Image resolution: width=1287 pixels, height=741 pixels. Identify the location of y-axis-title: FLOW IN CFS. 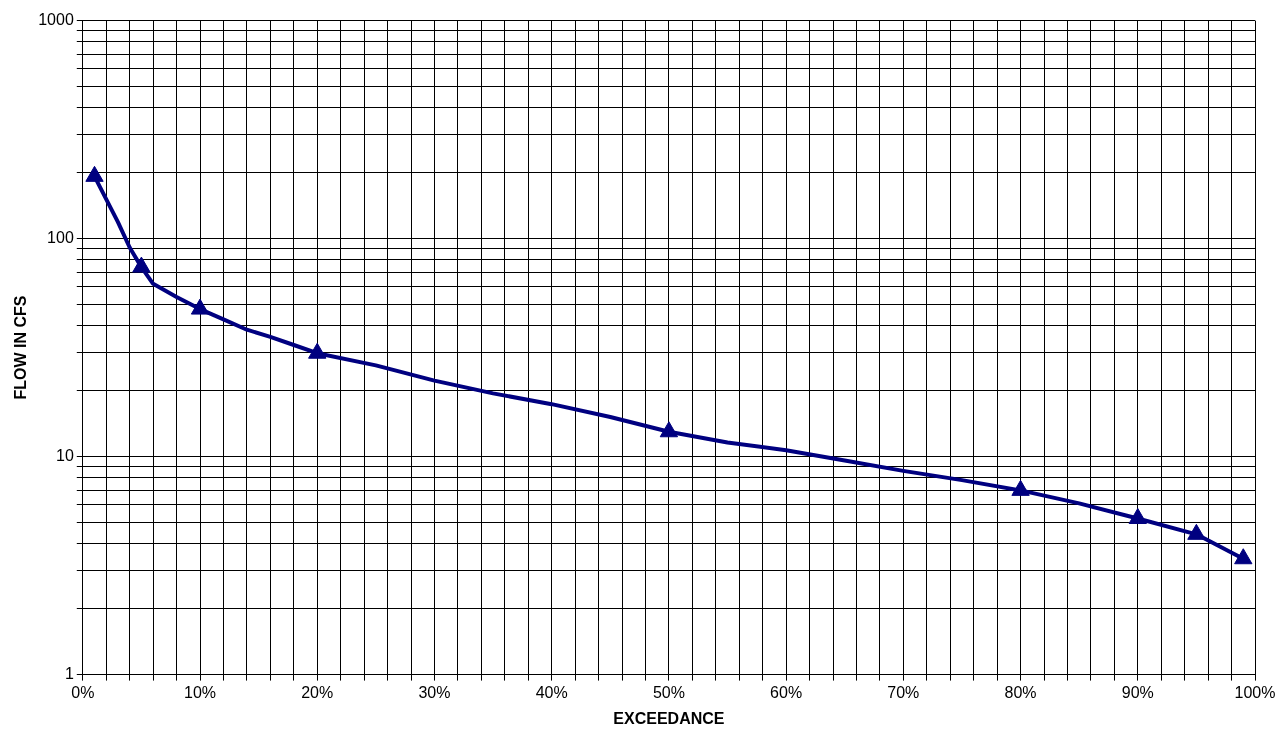
(21, 347).